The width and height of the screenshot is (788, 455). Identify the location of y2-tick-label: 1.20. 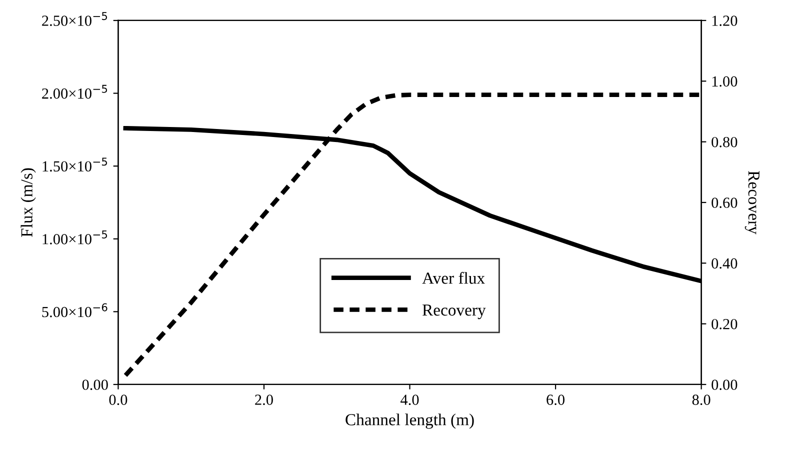
(725, 21).